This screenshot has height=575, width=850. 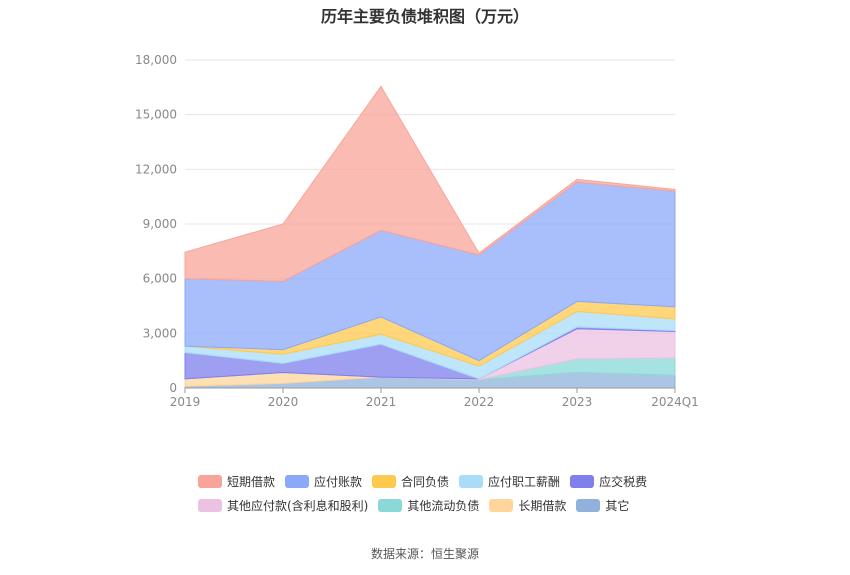 I want to click on x-tick-label: 2023, so click(x=577, y=402).